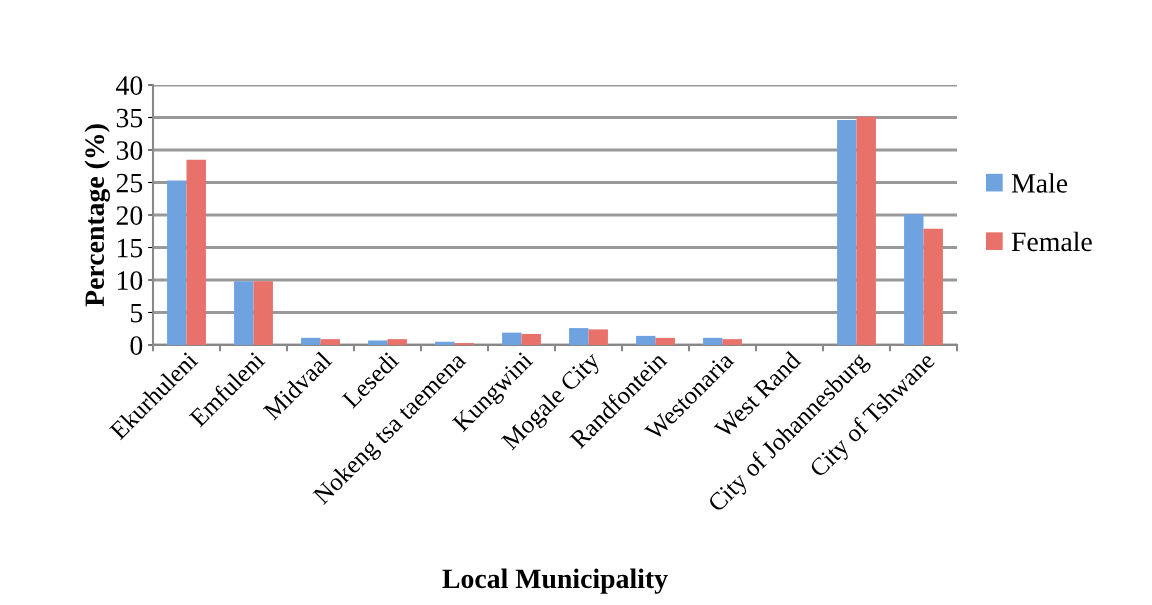 The width and height of the screenshot is (1152, 605). What do you see at coordinates (555, 581) in the screenshot?
I see `x-axis-title: Local Municipality` at bounding box center [555, 581].